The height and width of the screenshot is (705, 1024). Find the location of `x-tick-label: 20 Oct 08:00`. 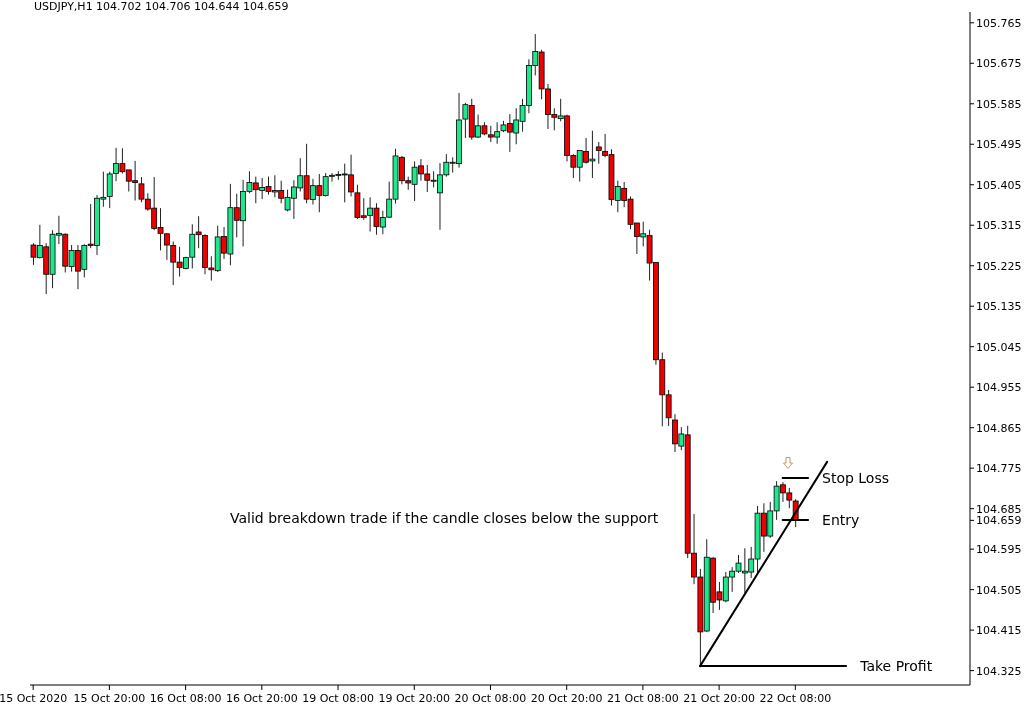

x-tick-label: 20 Oct 08:00 is located at coordinates (490, 698).